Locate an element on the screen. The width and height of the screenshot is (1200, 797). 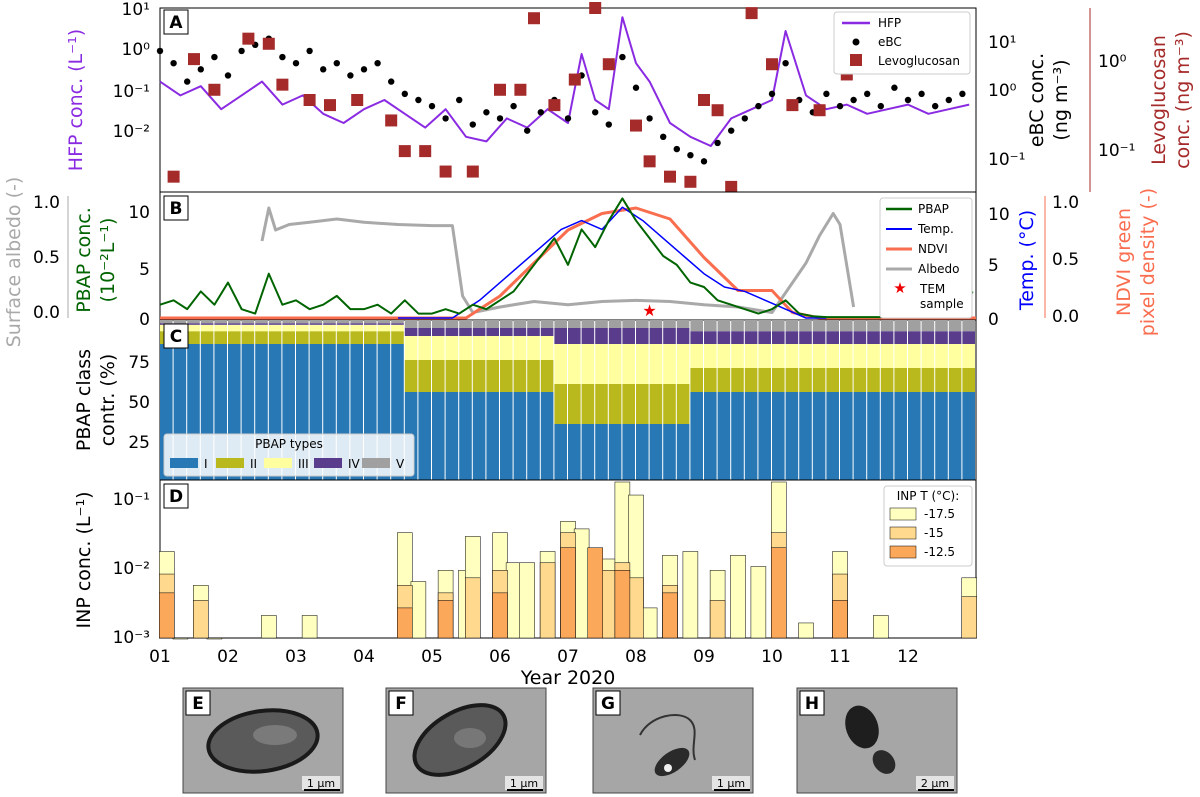
pbap-class-bar-6-II is located at coordinates (248, 337).